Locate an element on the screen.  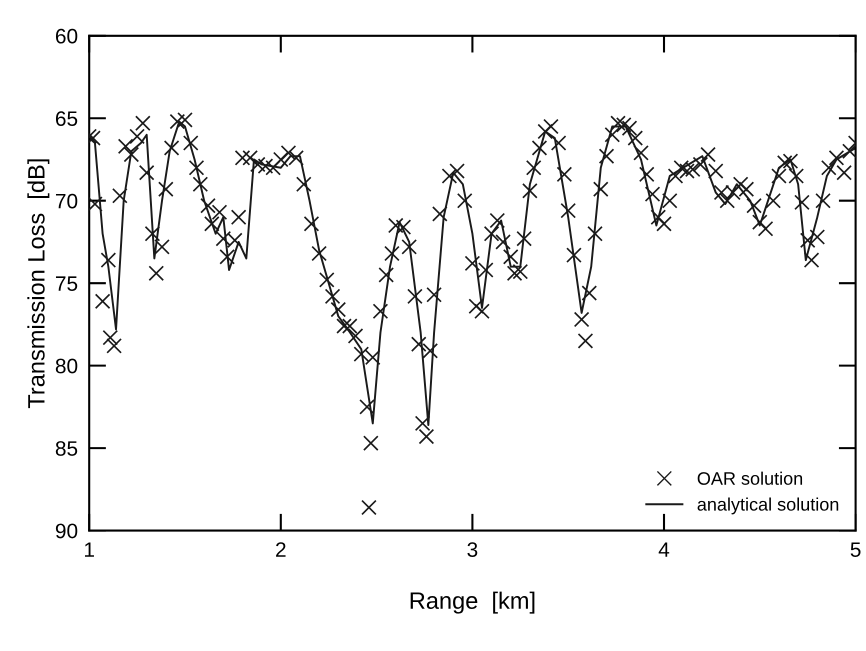
y-tick-label: 75 is located at coordinates (67, 283).